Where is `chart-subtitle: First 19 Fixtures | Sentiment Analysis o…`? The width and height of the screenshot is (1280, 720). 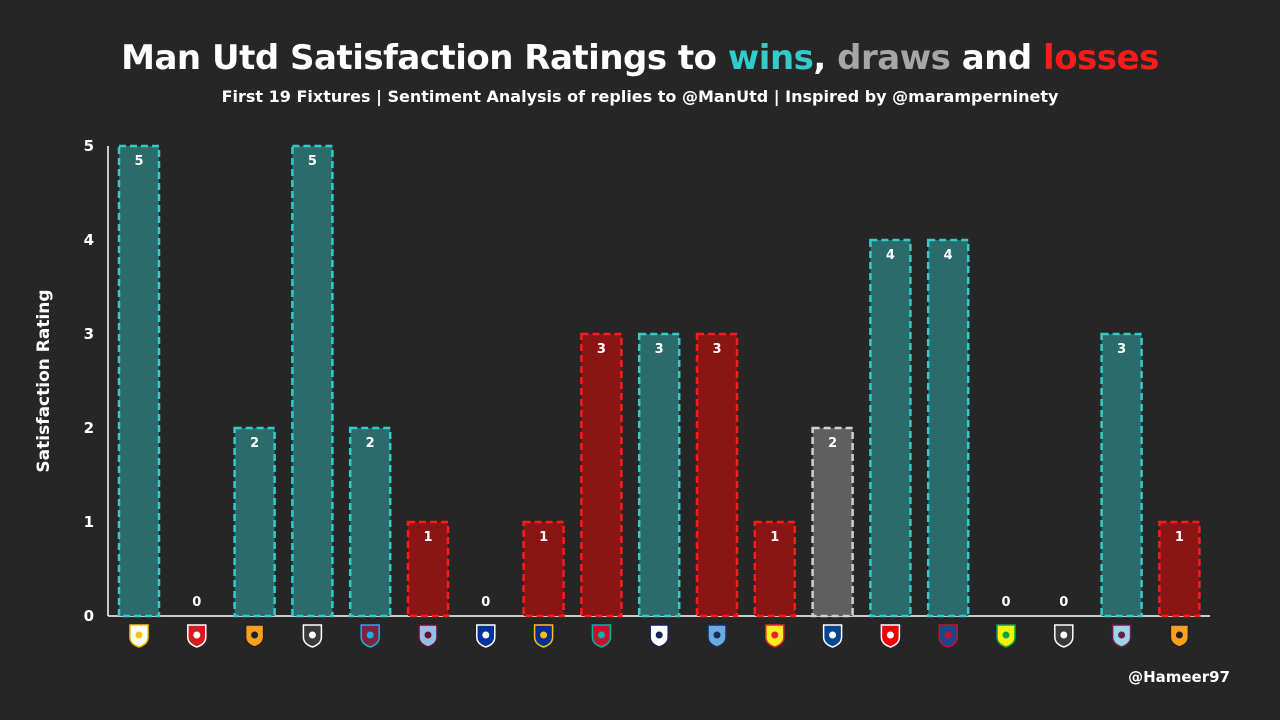
chart-subtitle: First 19 Fixtures | Sentiment Analysis o… is located at coordinates (640, 96).